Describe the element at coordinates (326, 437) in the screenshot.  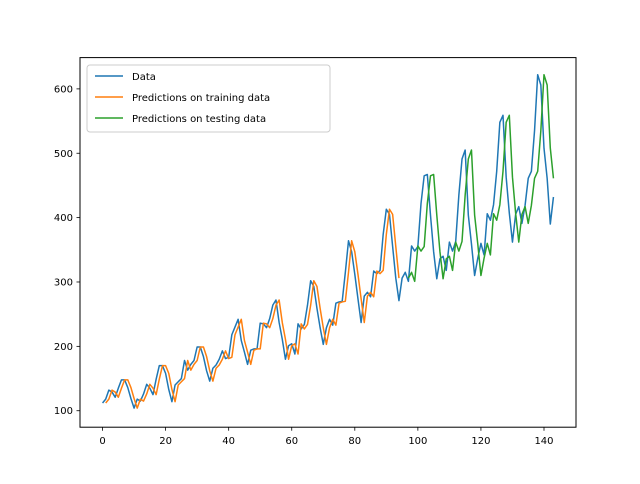
I see `x-axis-ticks: 0 20 40 60 80 100 120 140` at that location.